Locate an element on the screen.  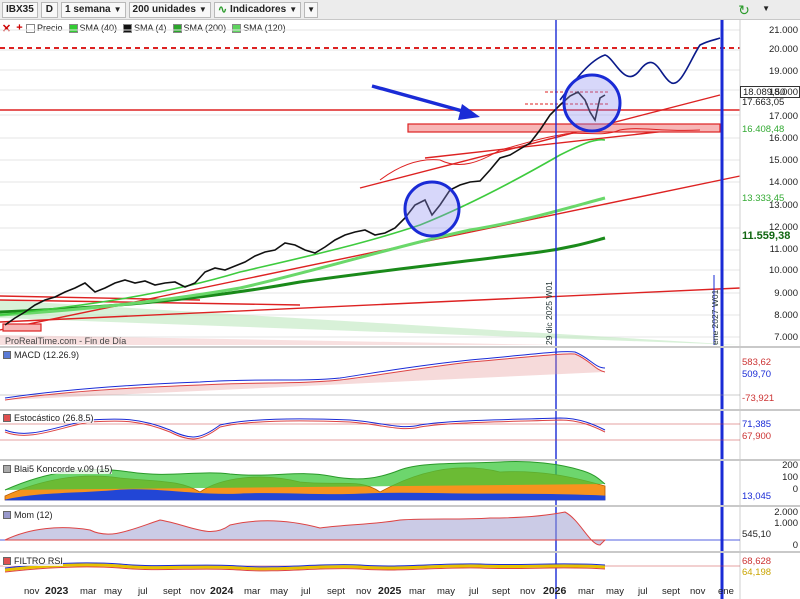
timeframe-select: 1 semana ▼ is located at coordinates (93, 9).